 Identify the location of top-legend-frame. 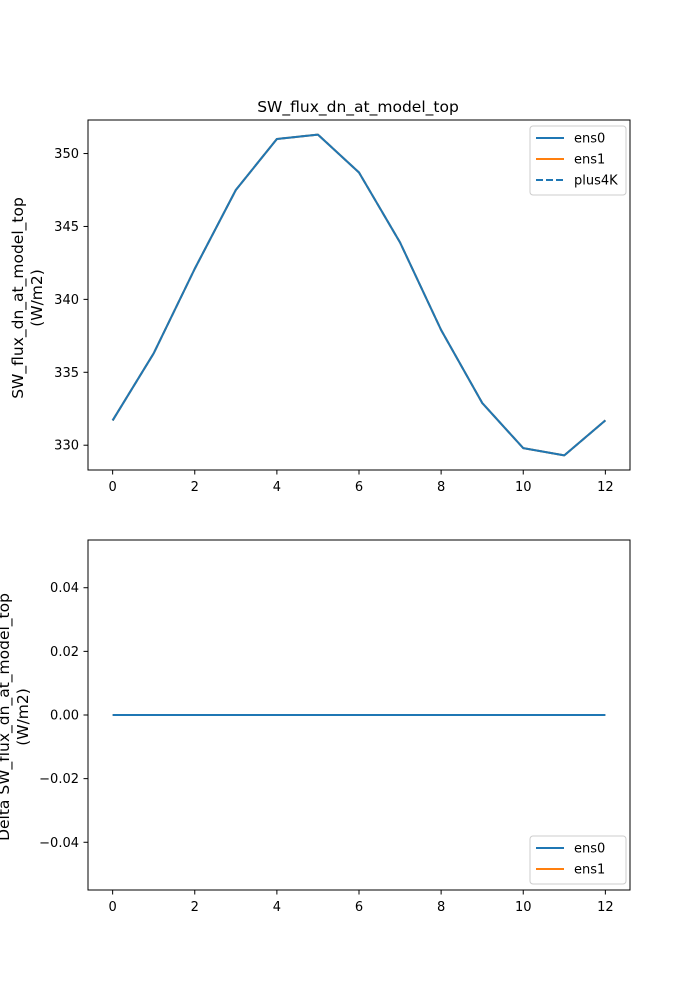
(578, 160).